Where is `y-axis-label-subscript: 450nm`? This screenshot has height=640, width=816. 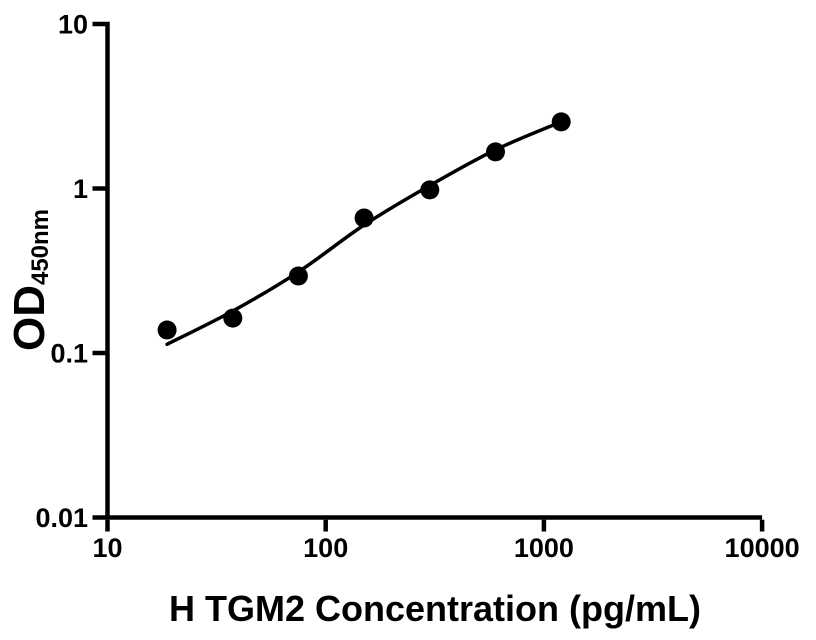 y-axis-label-subscript: 450nm is located at coordinates (40, 247).